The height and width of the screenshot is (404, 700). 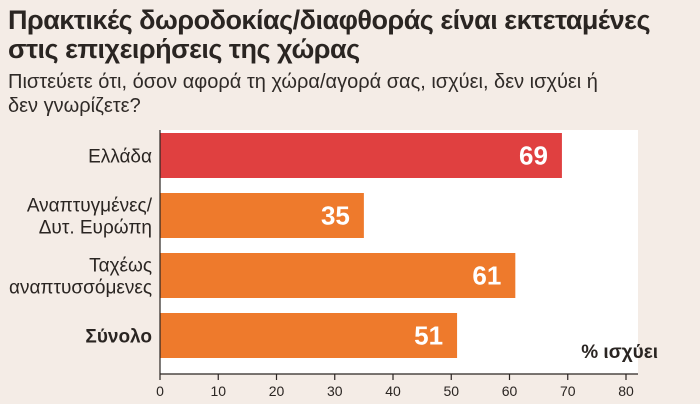 What do you see at coordinates (218, 391) in the screenshot?
I see `x-tick-label-1: 10` at bounding box center [218, 391].